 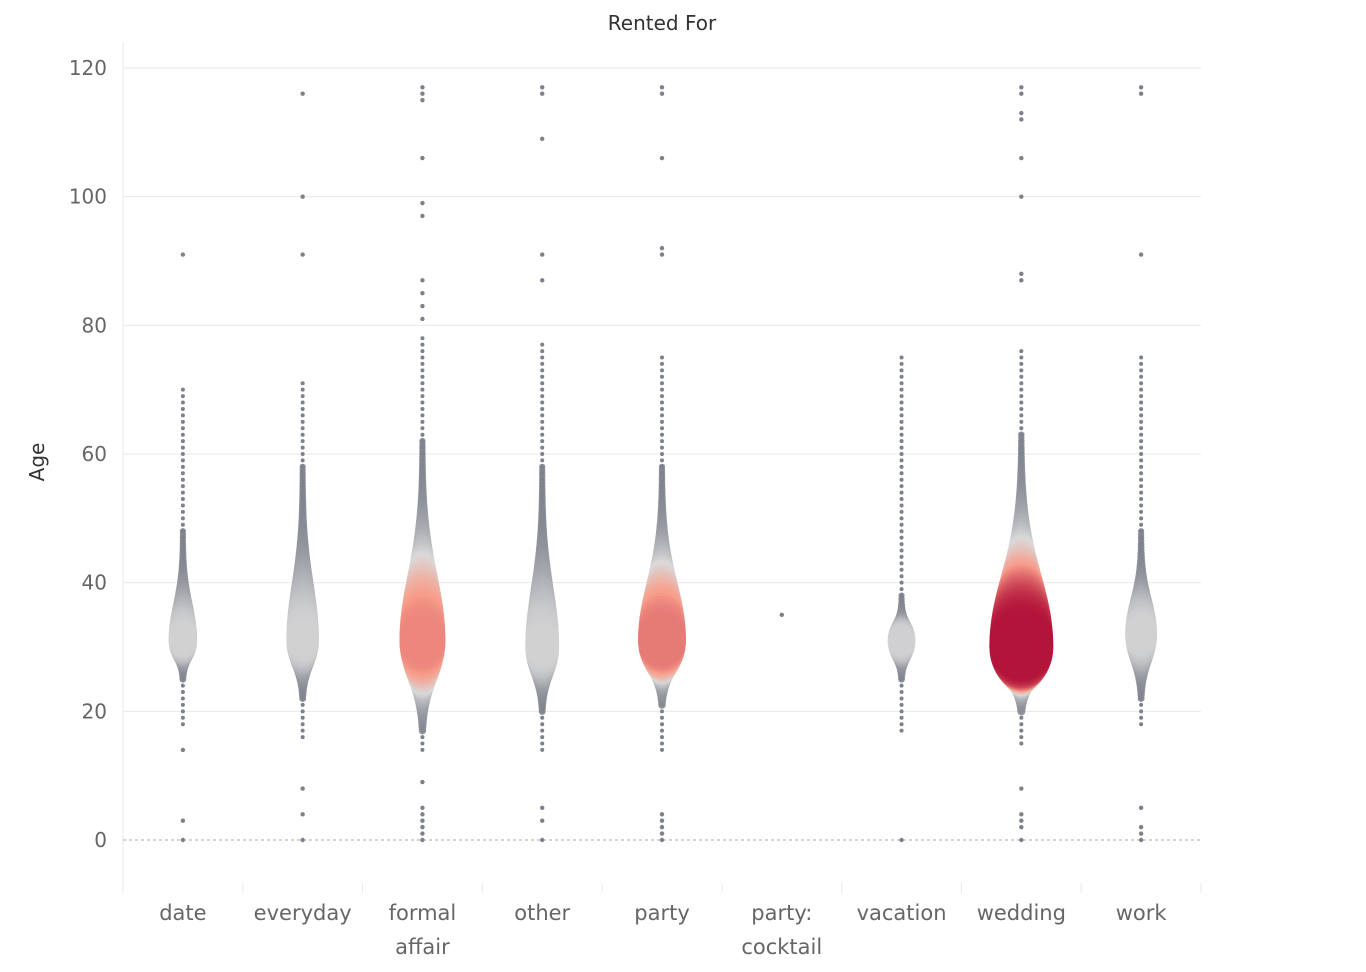 I want to click on x-tick-label: wedding, so click(x=1021, y=913).